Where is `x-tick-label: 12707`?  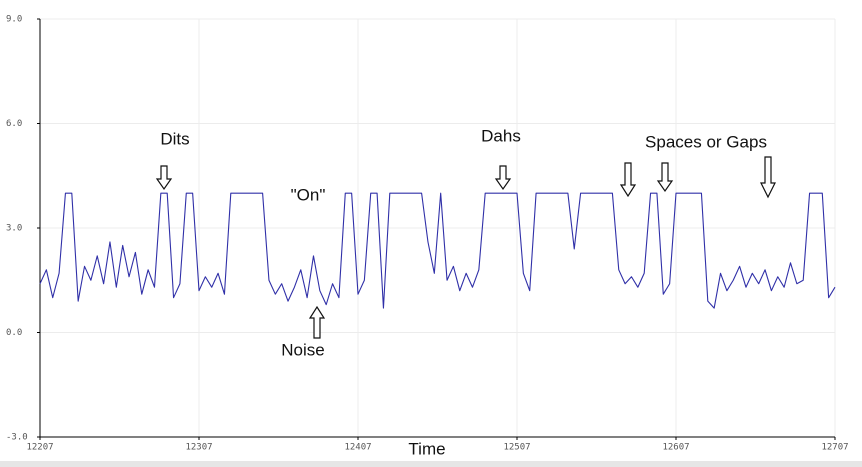 x-tick-label: 12707 is located at coordinates (834, 448).